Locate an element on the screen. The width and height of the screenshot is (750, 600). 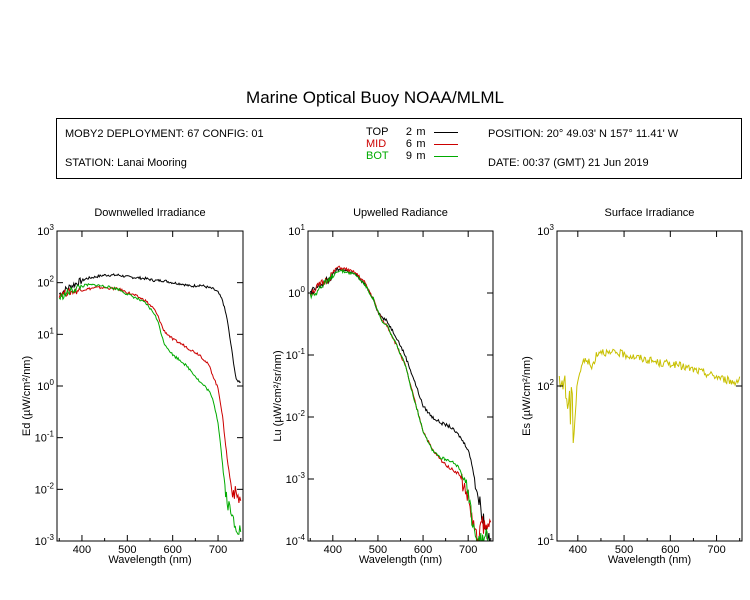
lu-series-bot is located at coordinates (400, 404).